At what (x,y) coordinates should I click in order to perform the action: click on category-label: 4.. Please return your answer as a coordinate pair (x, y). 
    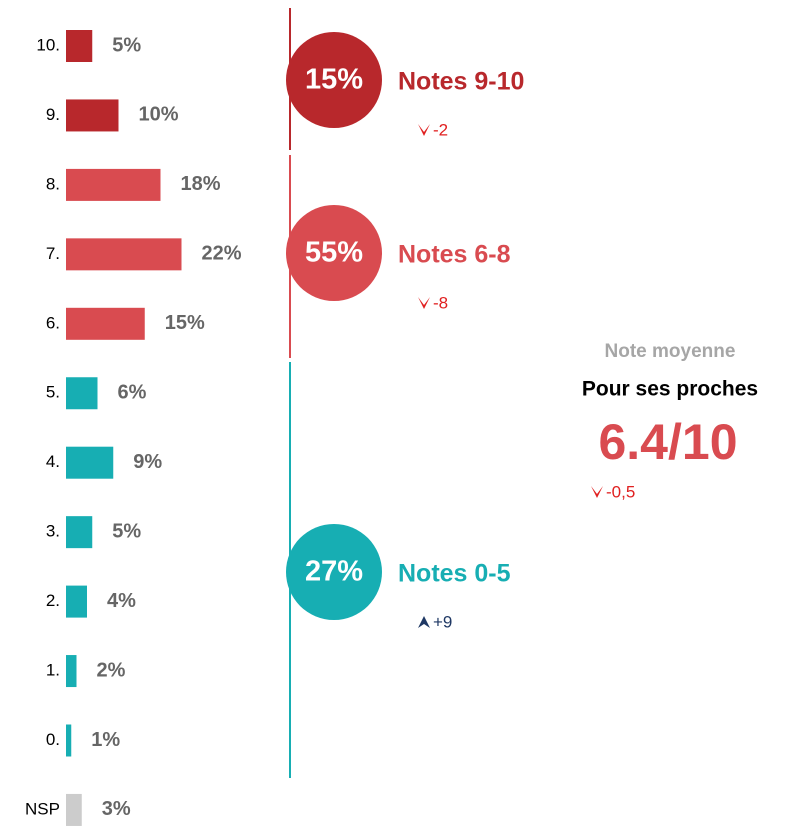
    Looking at the image, I should click on (53, 461).